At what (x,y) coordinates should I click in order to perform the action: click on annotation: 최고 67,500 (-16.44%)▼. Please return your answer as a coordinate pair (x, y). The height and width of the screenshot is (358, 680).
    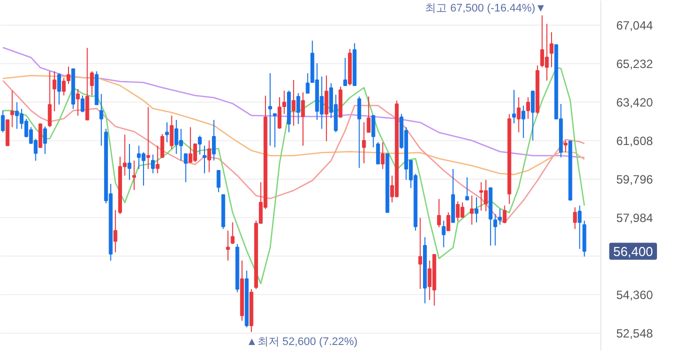
    Looking at the image, I should click on (485, 8).